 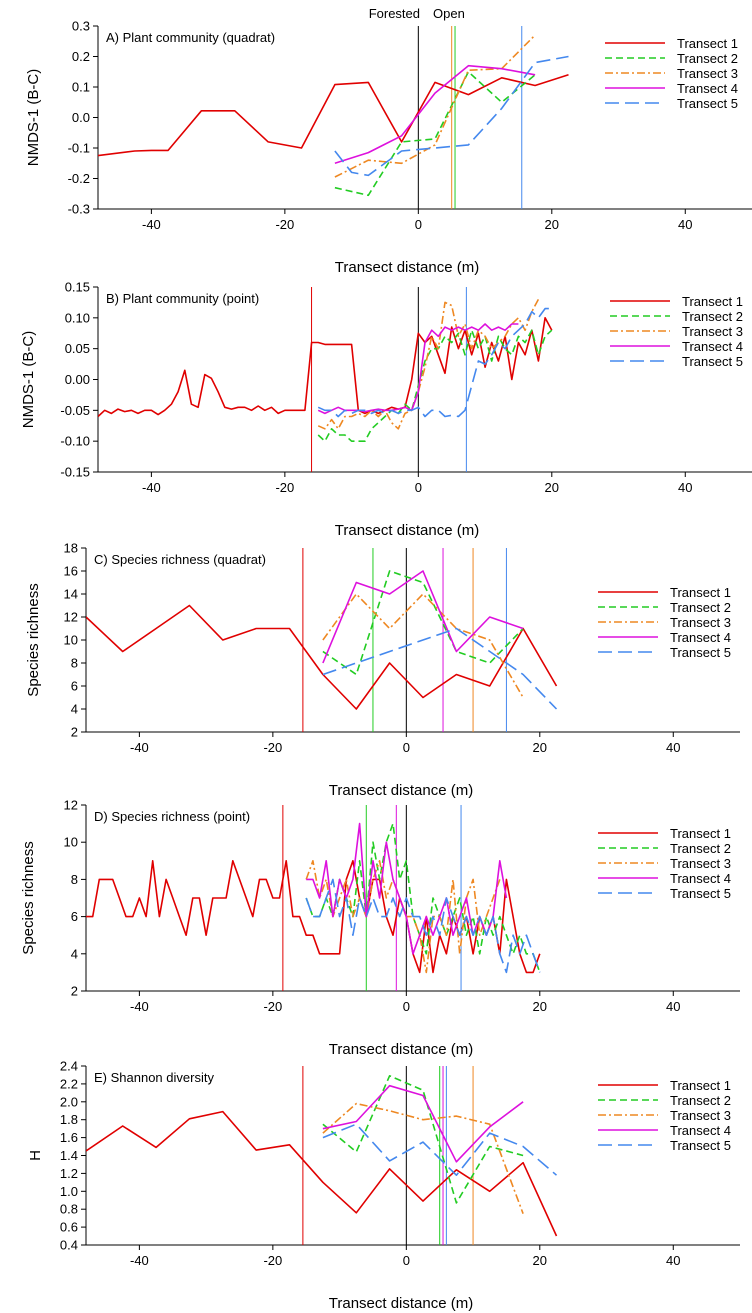 What do you see at coordinates (74, 709) in the screenshot?
I see `y-tick-label: 4` at bounding box center [74, 709].